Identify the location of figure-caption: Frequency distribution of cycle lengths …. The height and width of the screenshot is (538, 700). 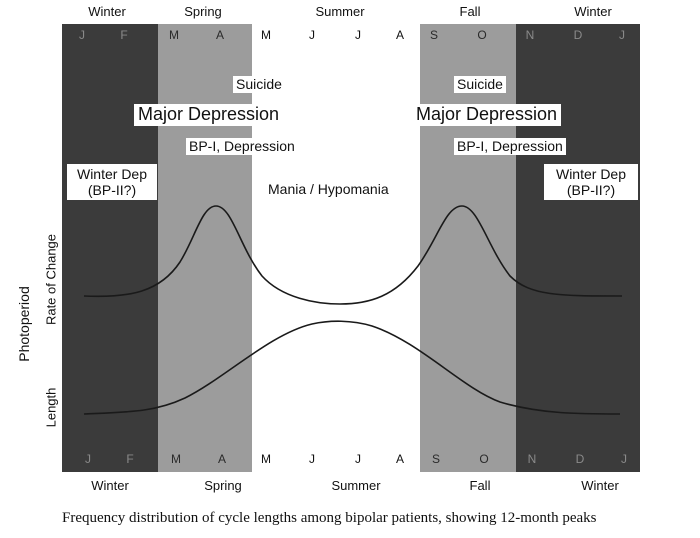
(329, 518).